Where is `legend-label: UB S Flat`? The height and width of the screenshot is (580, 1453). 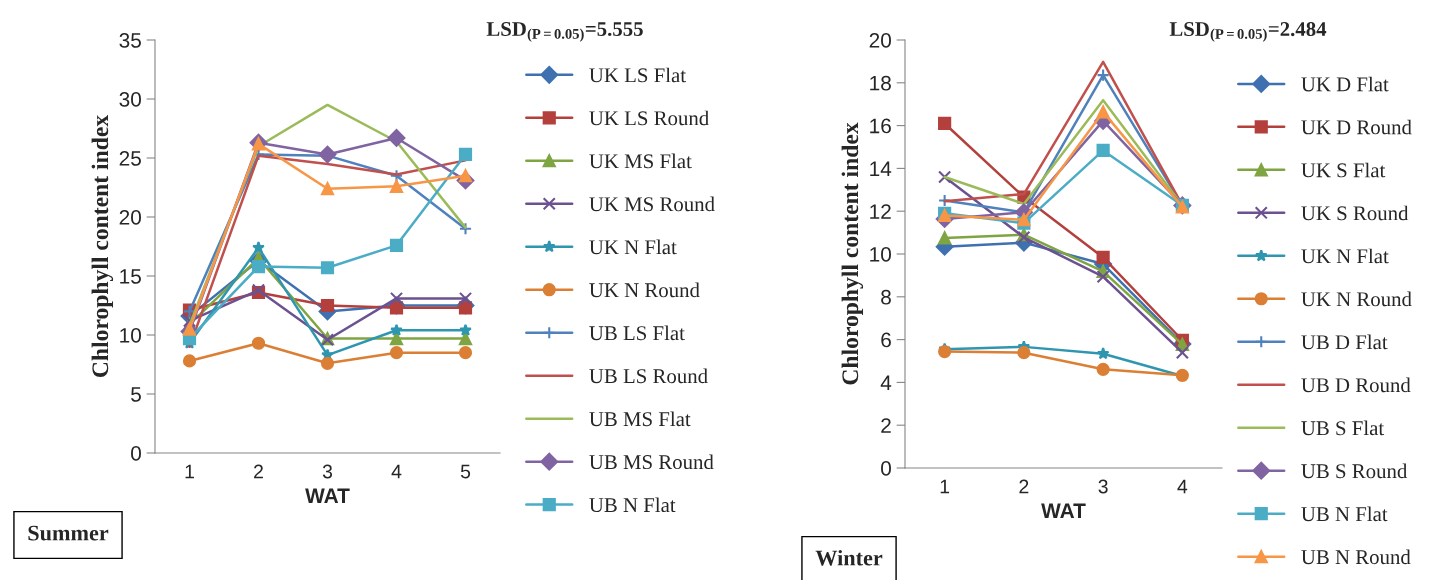 legend-label: UB S Flat is located at coordinates (1343, 428).